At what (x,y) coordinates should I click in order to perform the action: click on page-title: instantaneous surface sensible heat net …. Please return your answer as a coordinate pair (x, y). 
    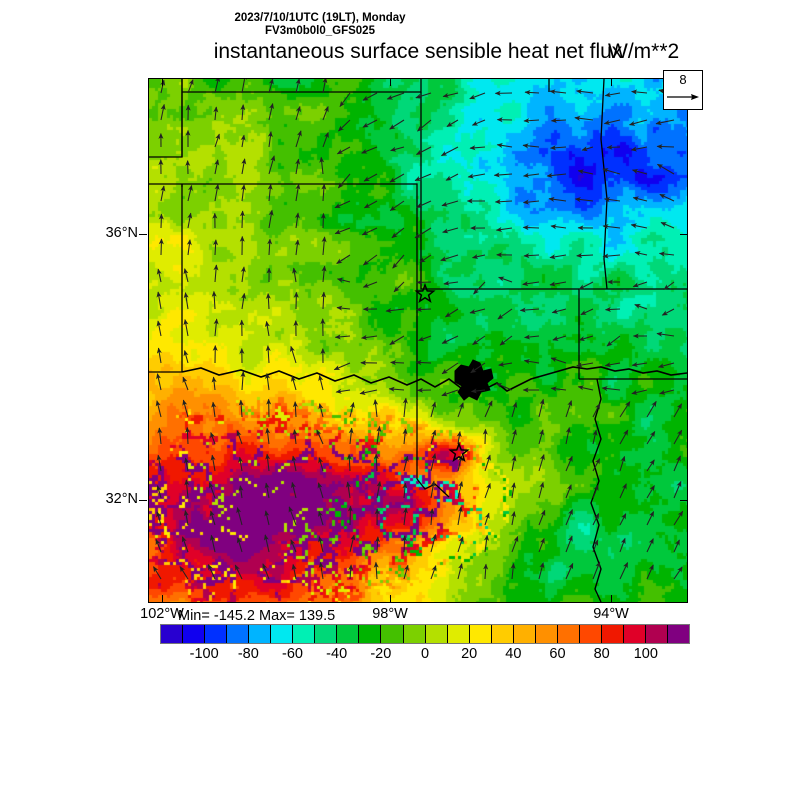
    Looking at the image, I should click on (418, 51).